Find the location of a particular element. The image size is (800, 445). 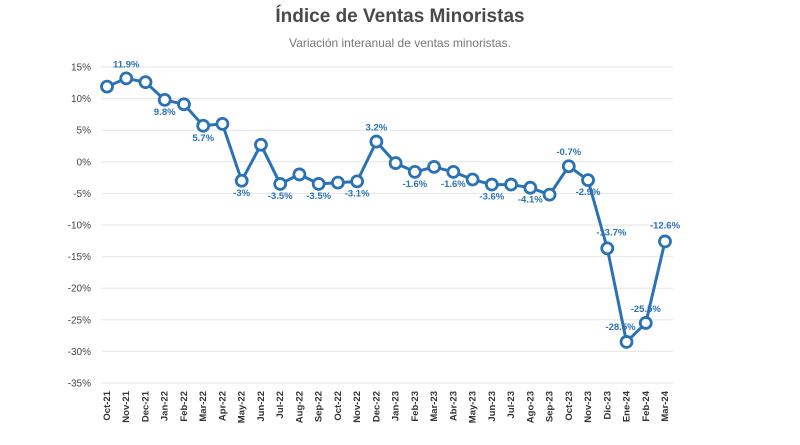

chart-title: Índice de Ventas Minoristas is located at coordinates (400, 16).